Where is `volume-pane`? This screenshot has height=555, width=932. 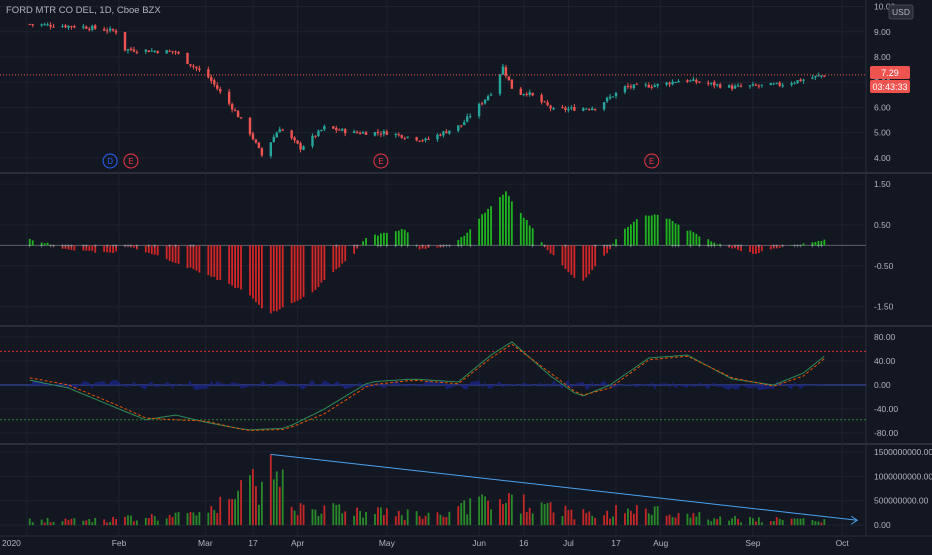
volume-pane is located at coordinates (443, 489).